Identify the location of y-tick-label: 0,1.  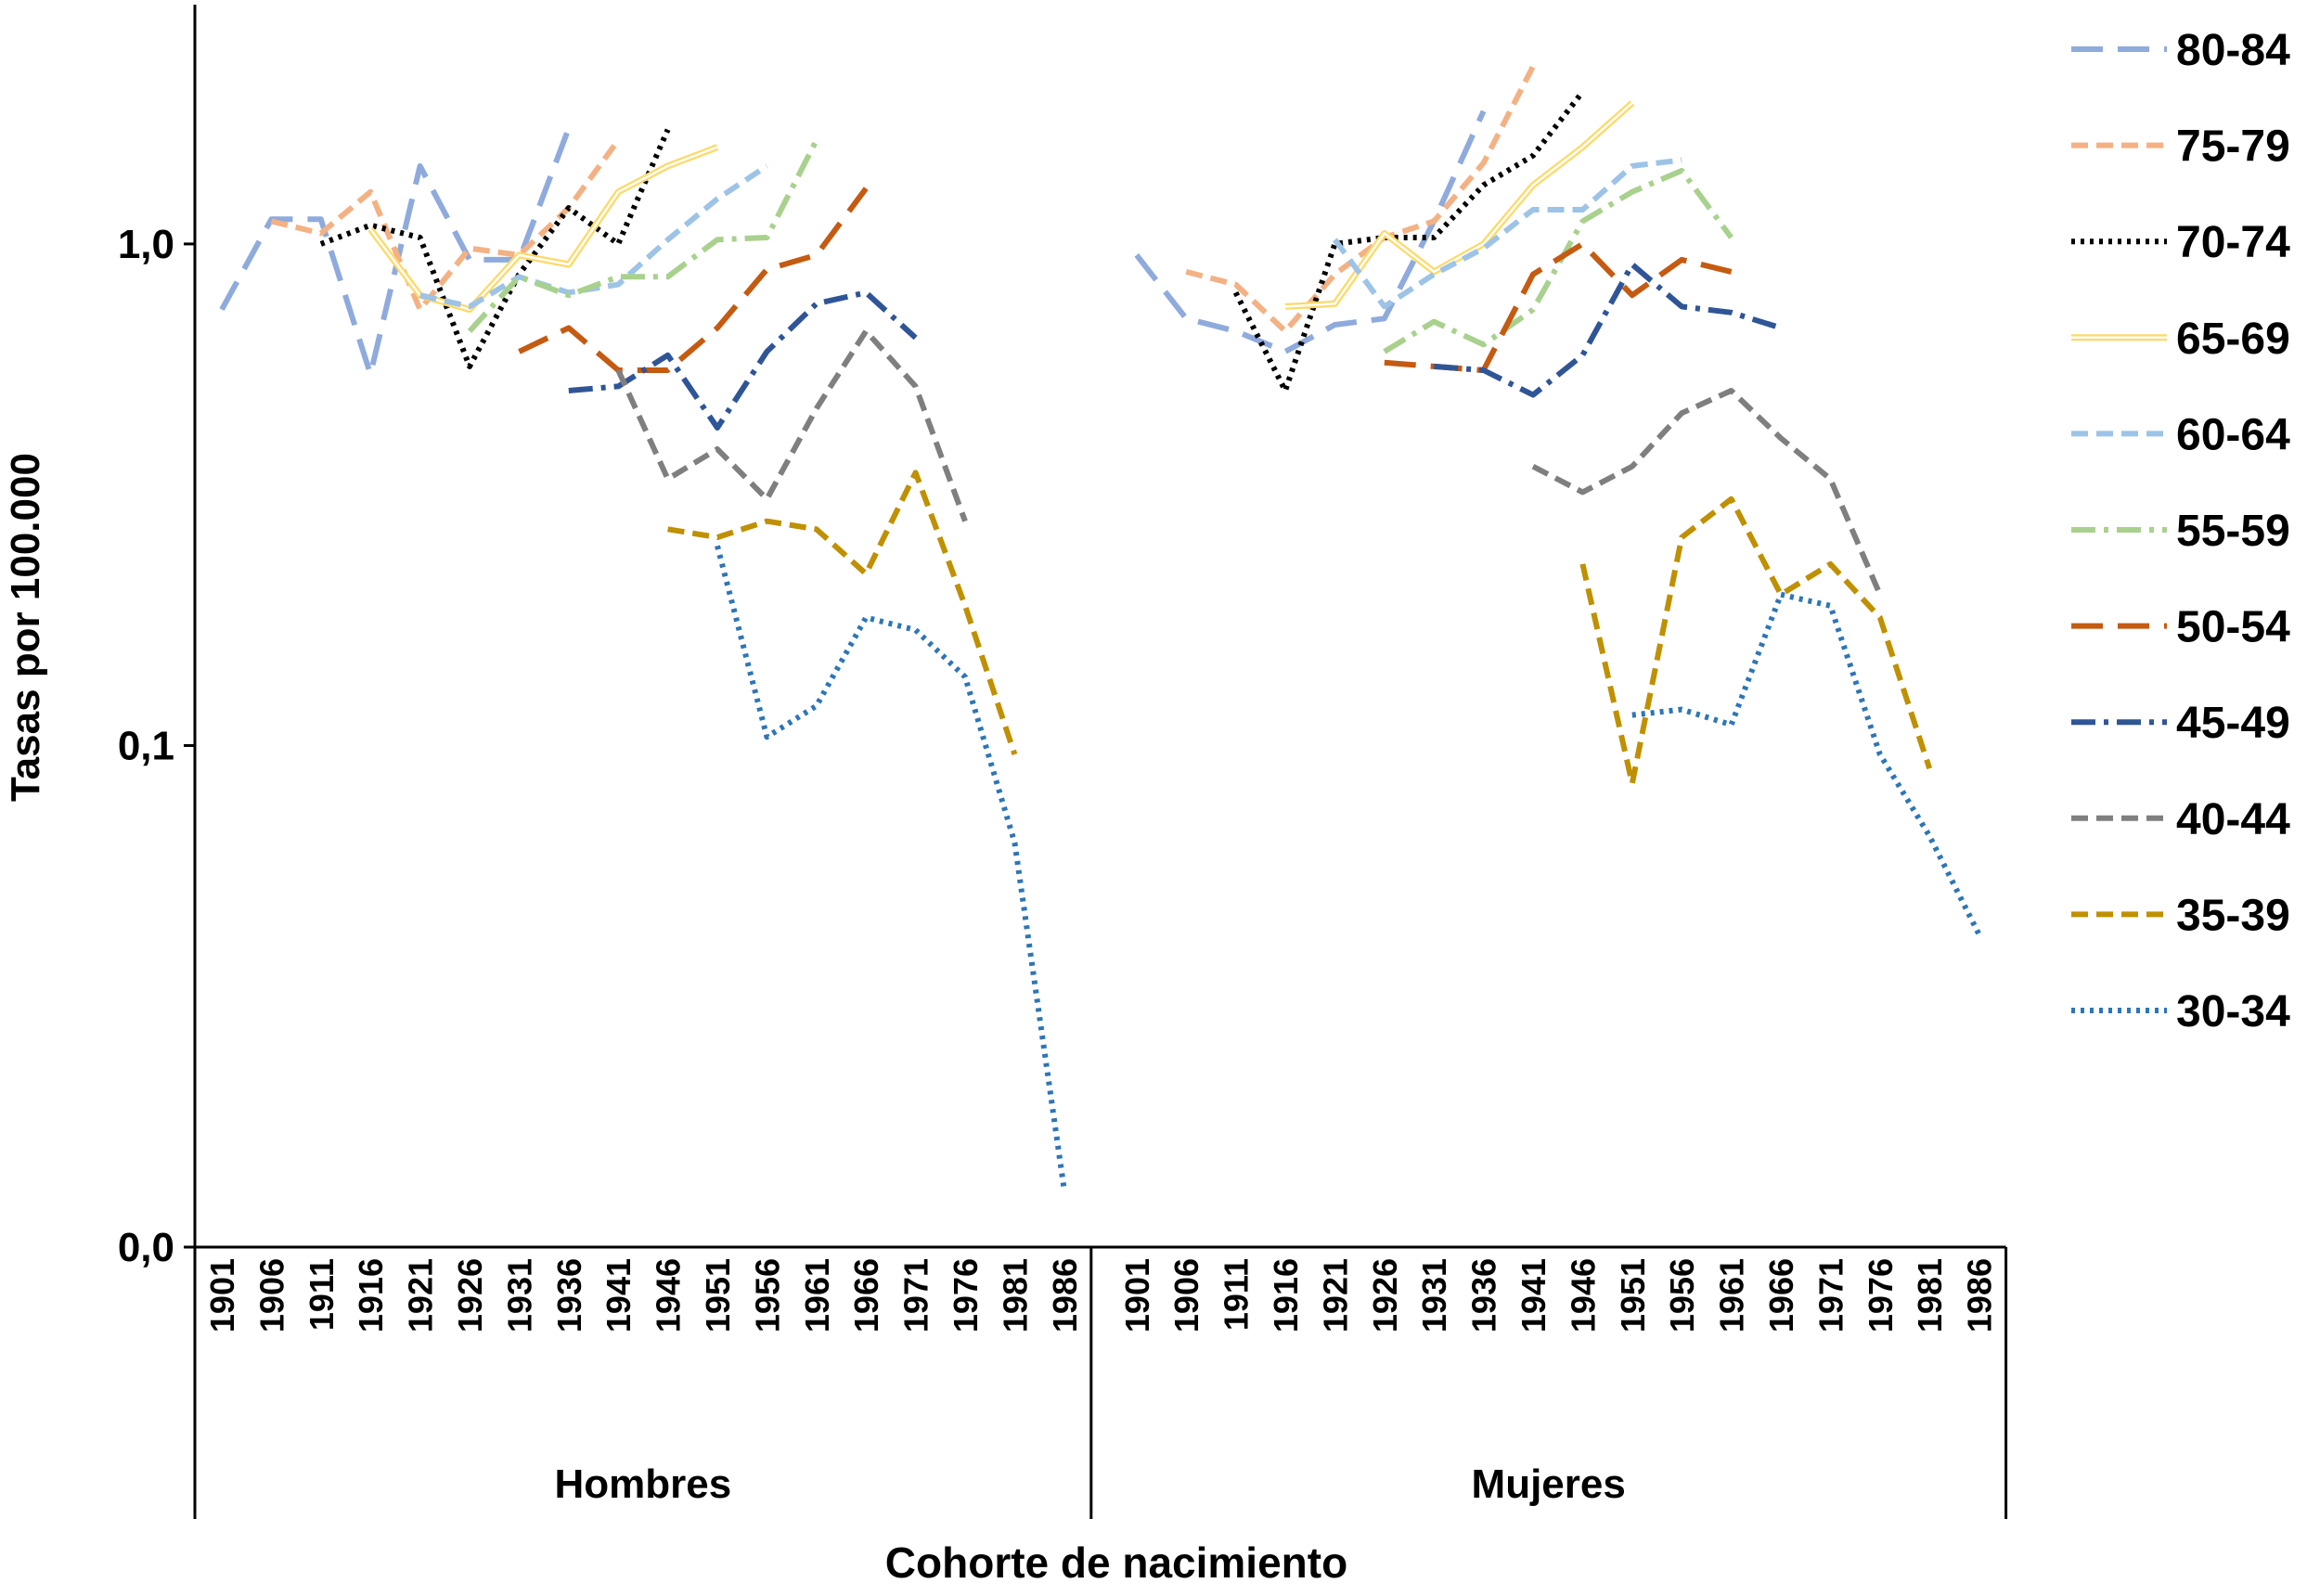
(146, 745).